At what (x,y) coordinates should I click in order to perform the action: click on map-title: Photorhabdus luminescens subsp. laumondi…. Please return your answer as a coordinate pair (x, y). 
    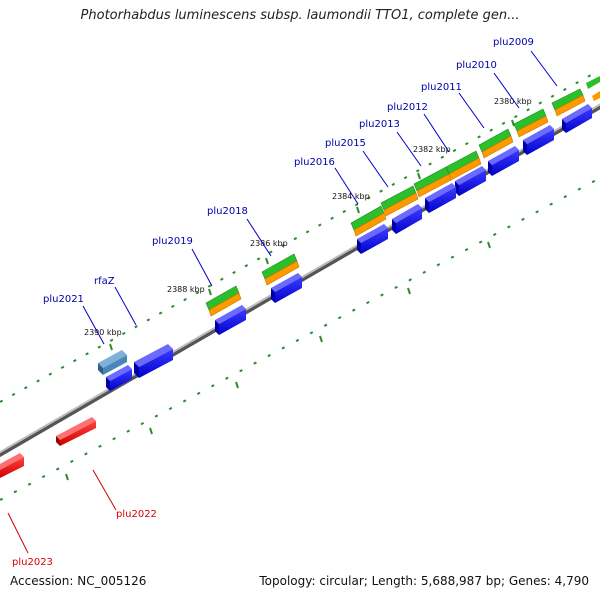
    Looking at the image, I should click on (300, 15).